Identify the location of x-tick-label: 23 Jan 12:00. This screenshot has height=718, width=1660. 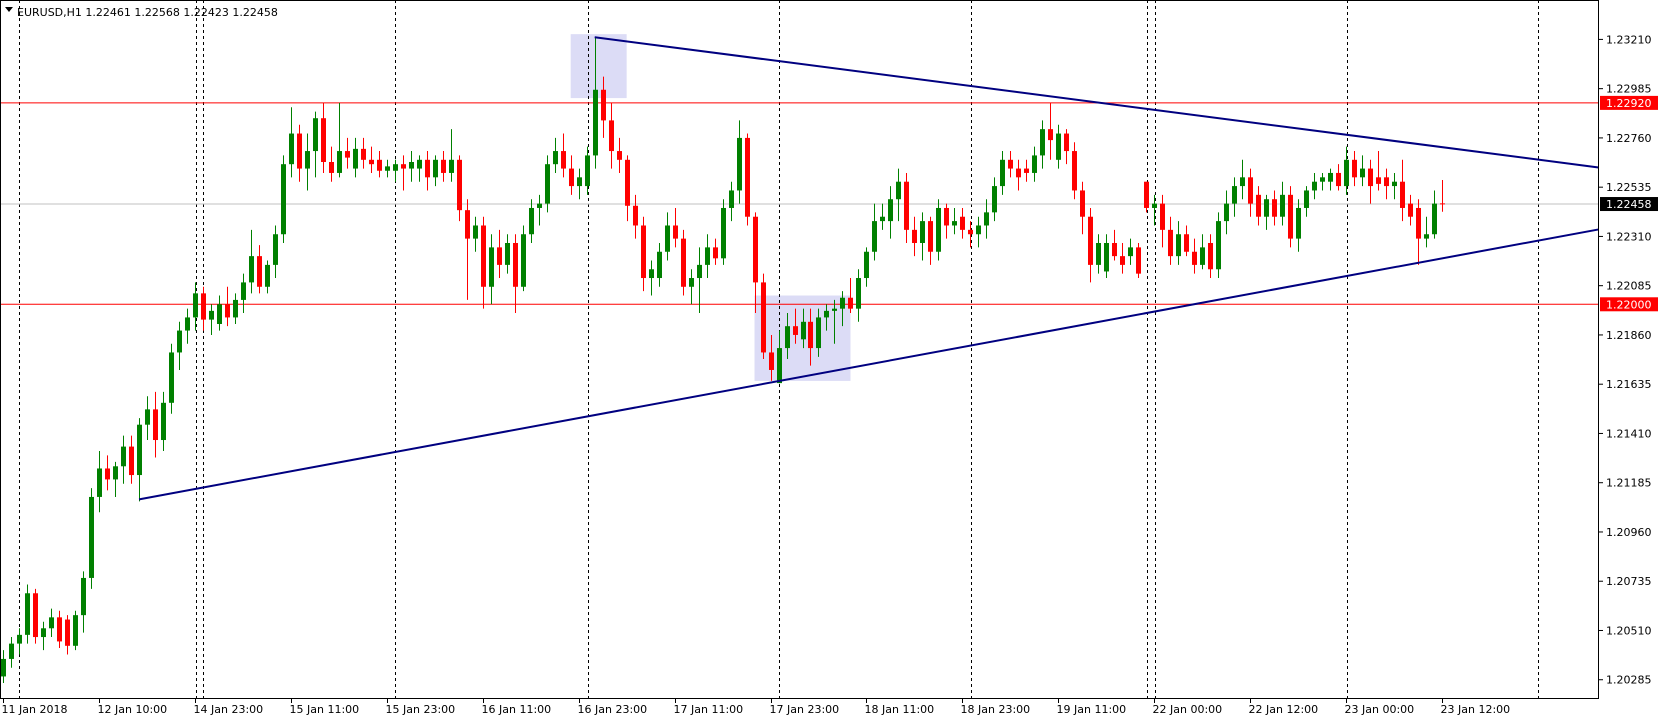
(1476, 709).